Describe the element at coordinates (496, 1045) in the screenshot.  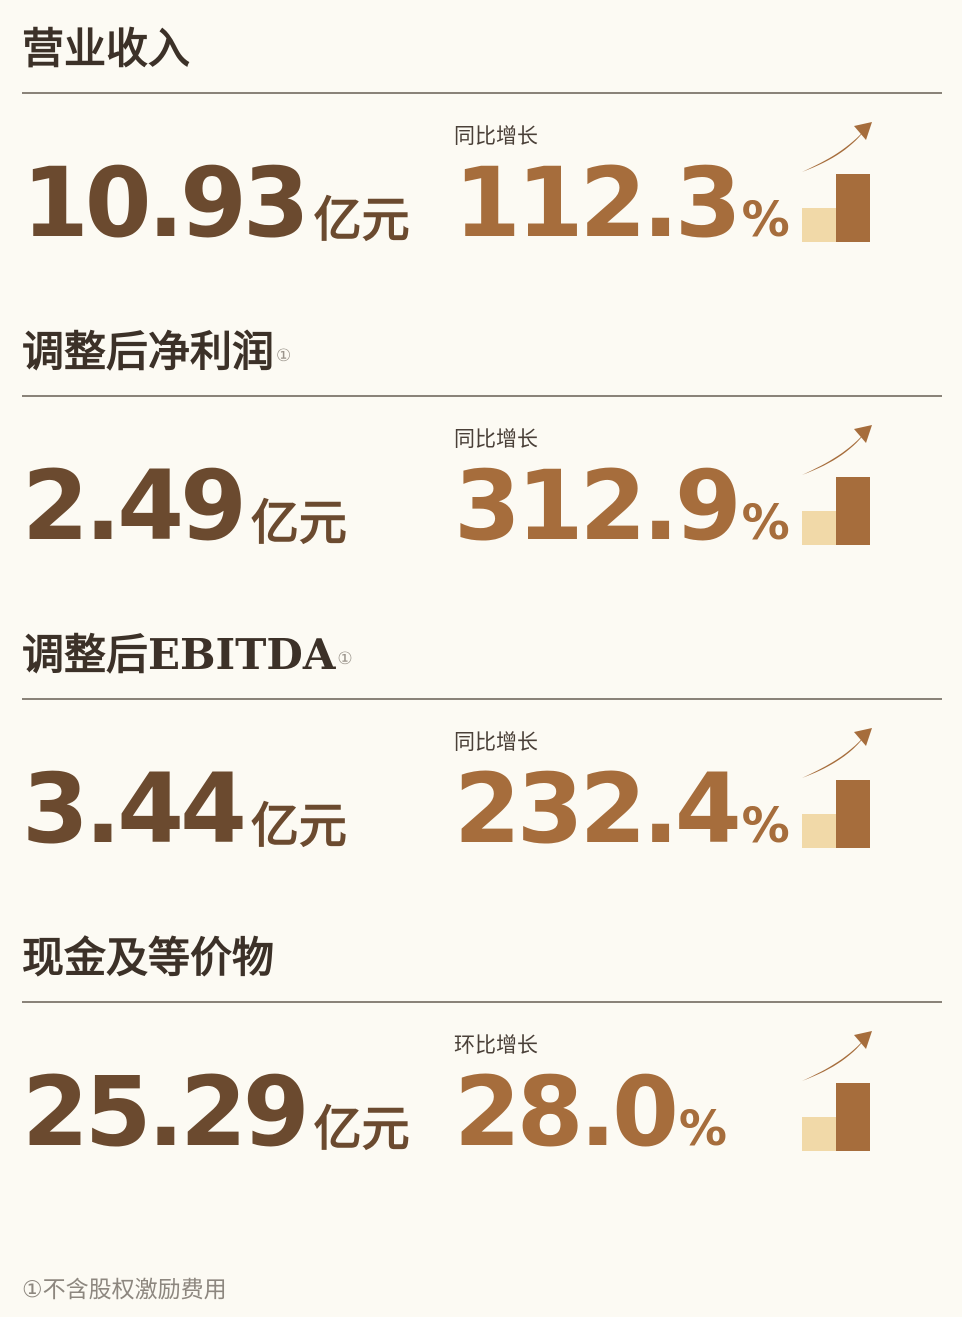
I see `growth-caption: 环比增长` at that location.